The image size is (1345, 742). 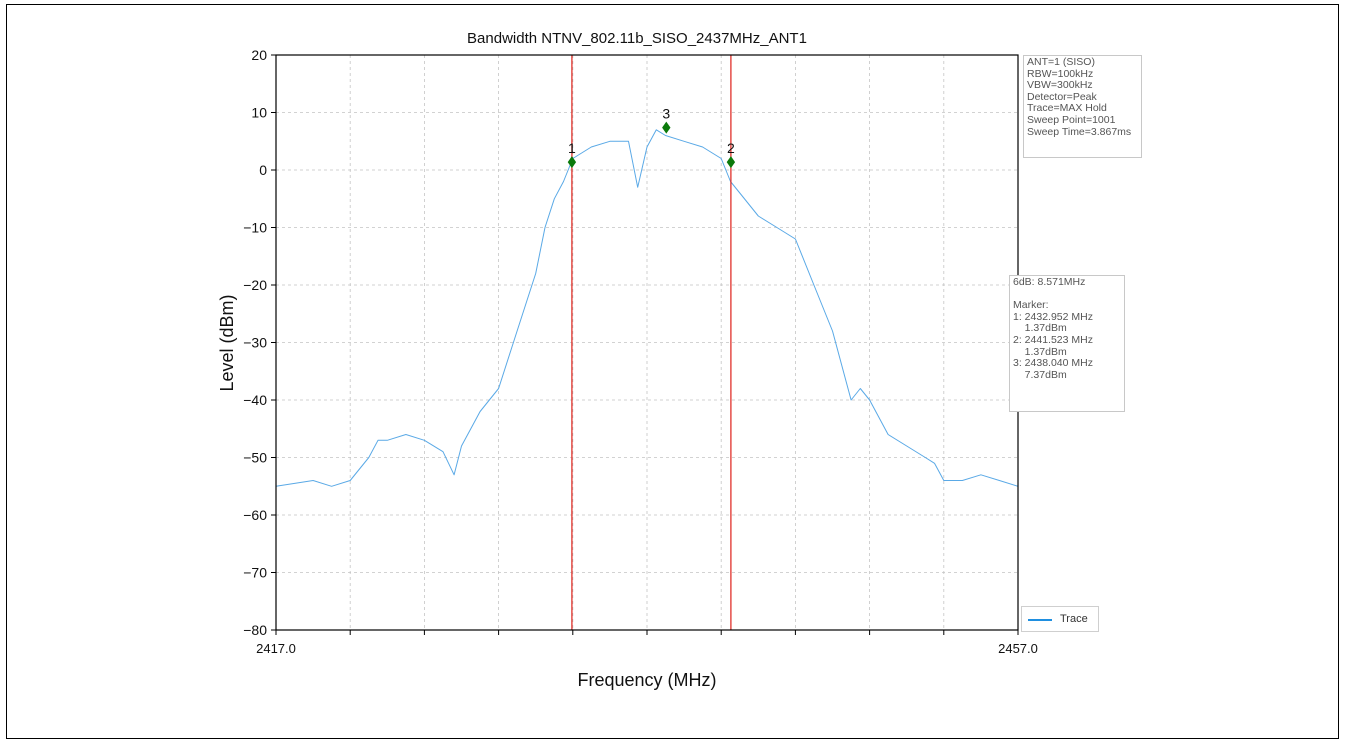 I want to click on y-tick-label: 10, so click(x=259, y=113).